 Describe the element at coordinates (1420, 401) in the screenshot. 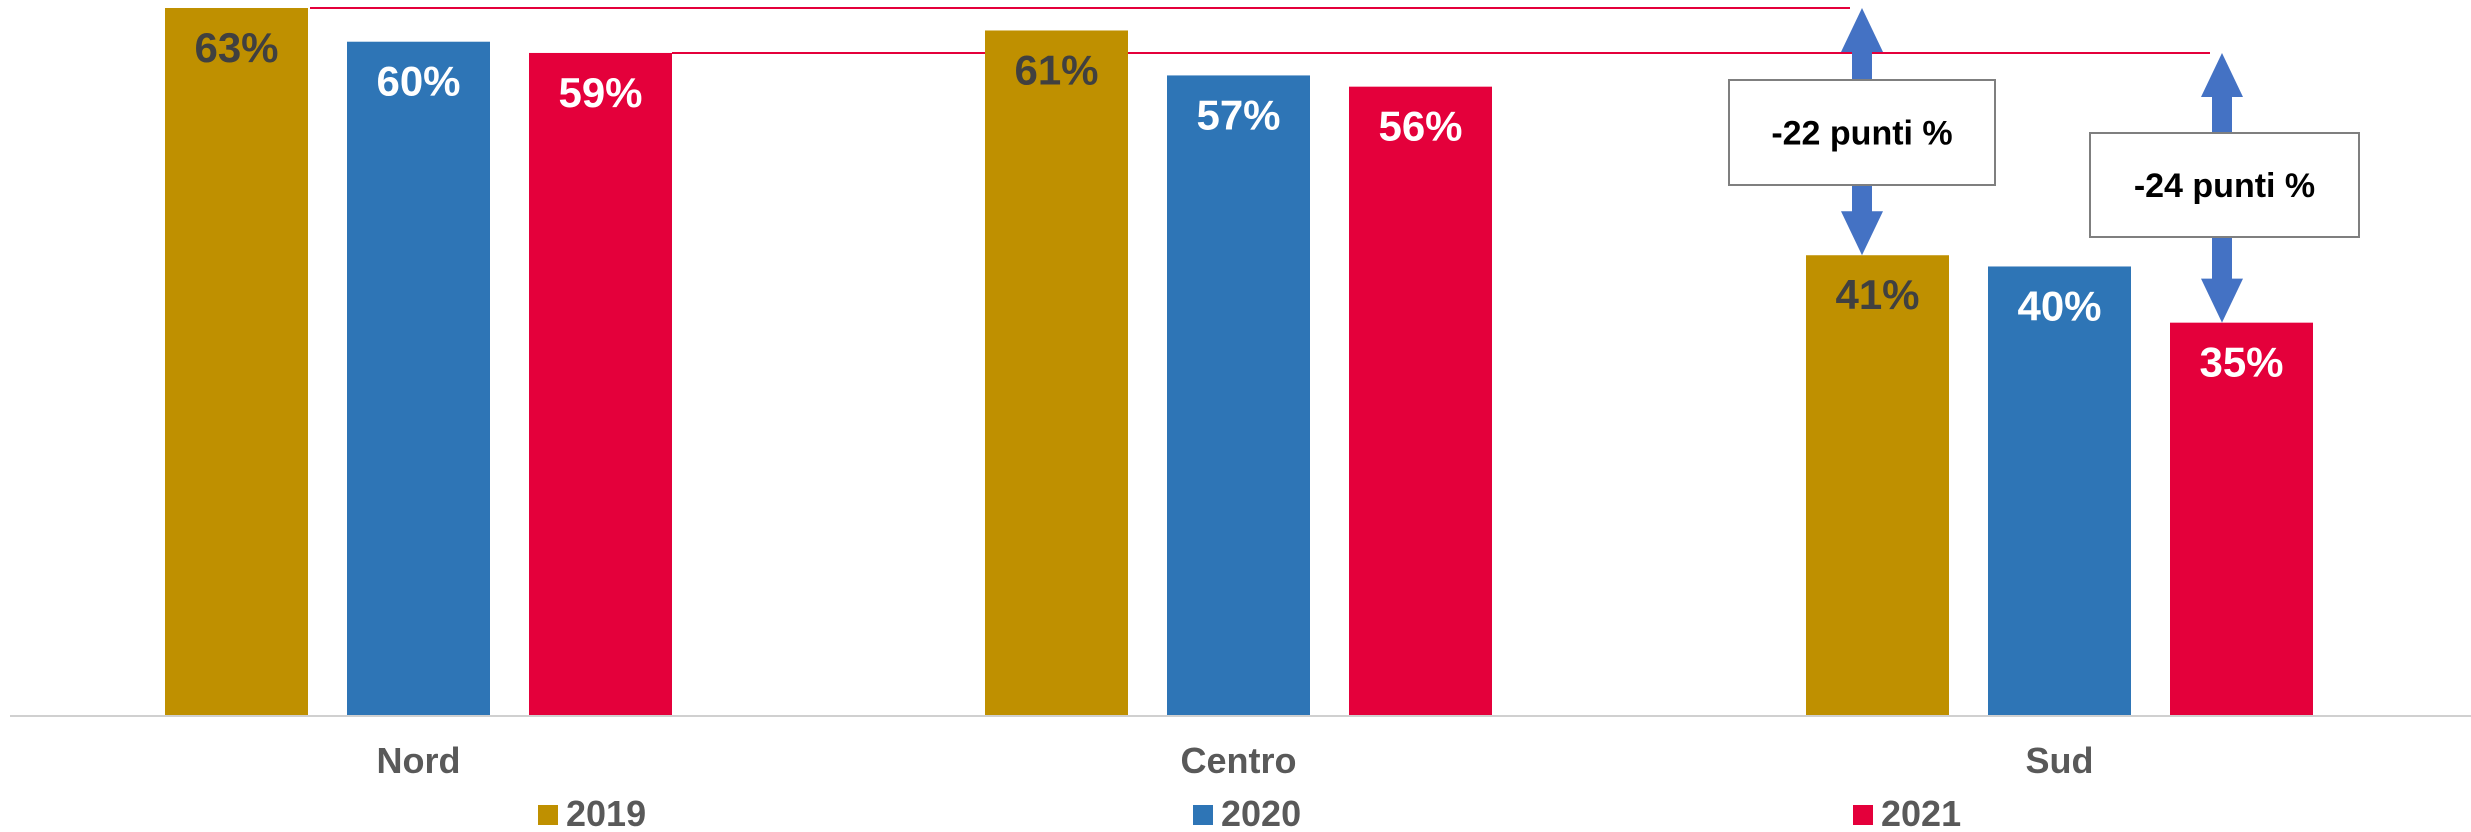

I see `bar-centro-2021` at that location.